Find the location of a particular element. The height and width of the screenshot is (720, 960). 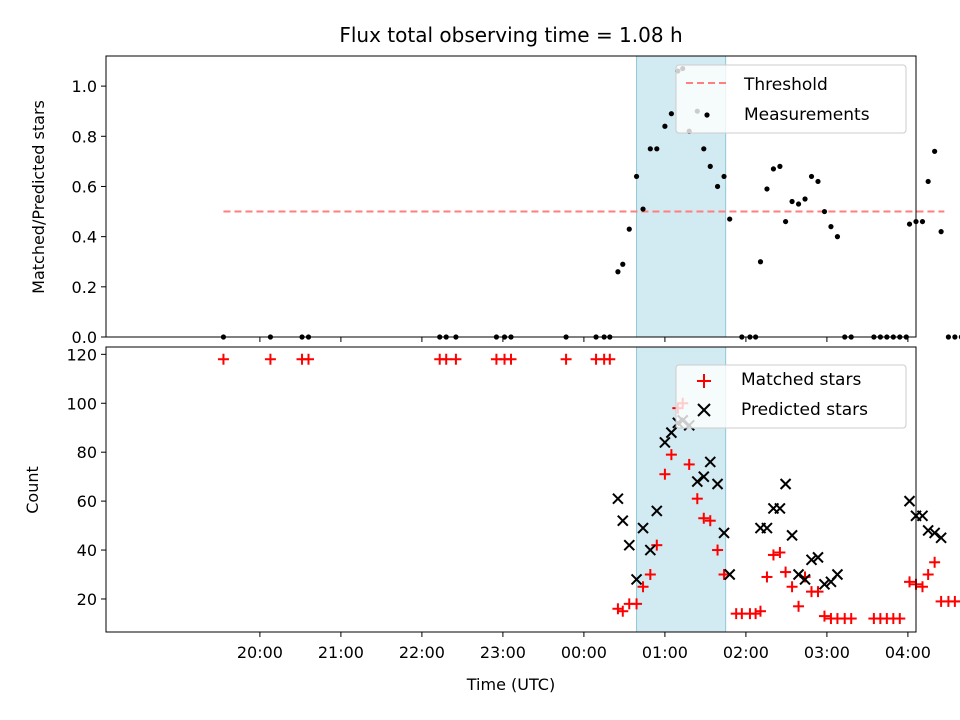

legend-predicted-label: Predicted stars is located at coordinates (804, 410).